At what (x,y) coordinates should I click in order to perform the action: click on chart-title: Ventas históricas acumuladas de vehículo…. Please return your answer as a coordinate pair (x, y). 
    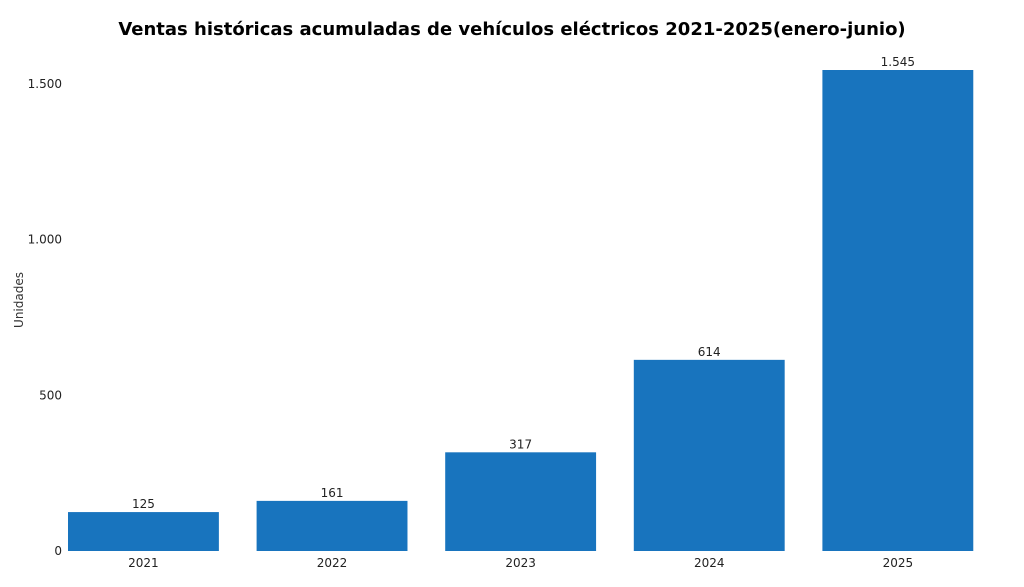
    Looking at the image, I should click on (512, 29).